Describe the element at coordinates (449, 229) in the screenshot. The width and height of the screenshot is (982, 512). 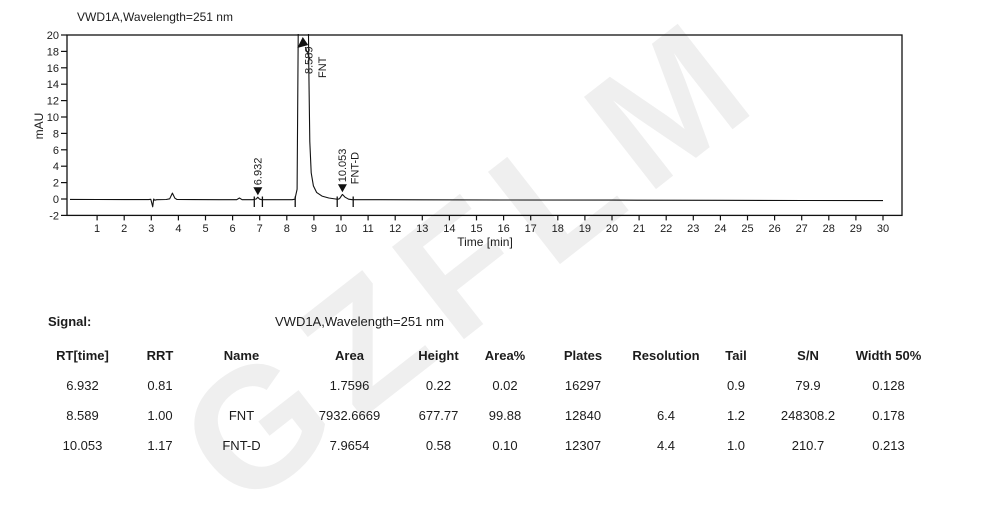
I see `x-tick-label: 14` at that location.